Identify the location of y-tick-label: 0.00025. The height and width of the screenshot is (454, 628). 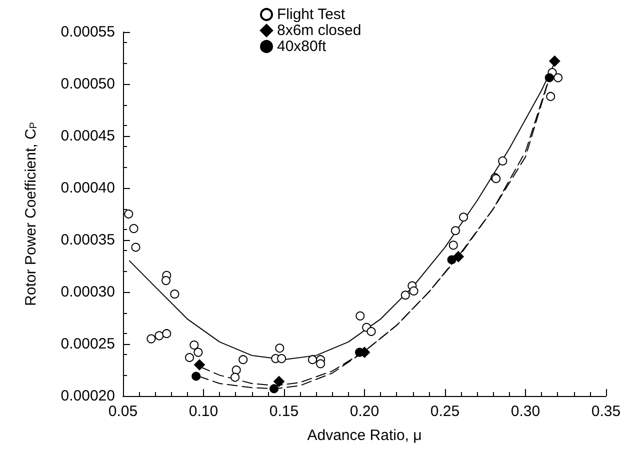
(87, 344).